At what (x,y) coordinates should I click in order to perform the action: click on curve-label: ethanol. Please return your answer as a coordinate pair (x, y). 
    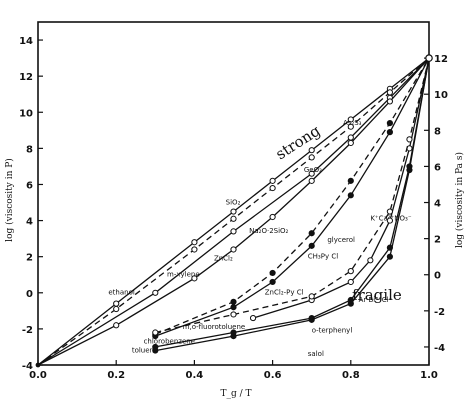
    Looking at the image, I should click on (121, 293).